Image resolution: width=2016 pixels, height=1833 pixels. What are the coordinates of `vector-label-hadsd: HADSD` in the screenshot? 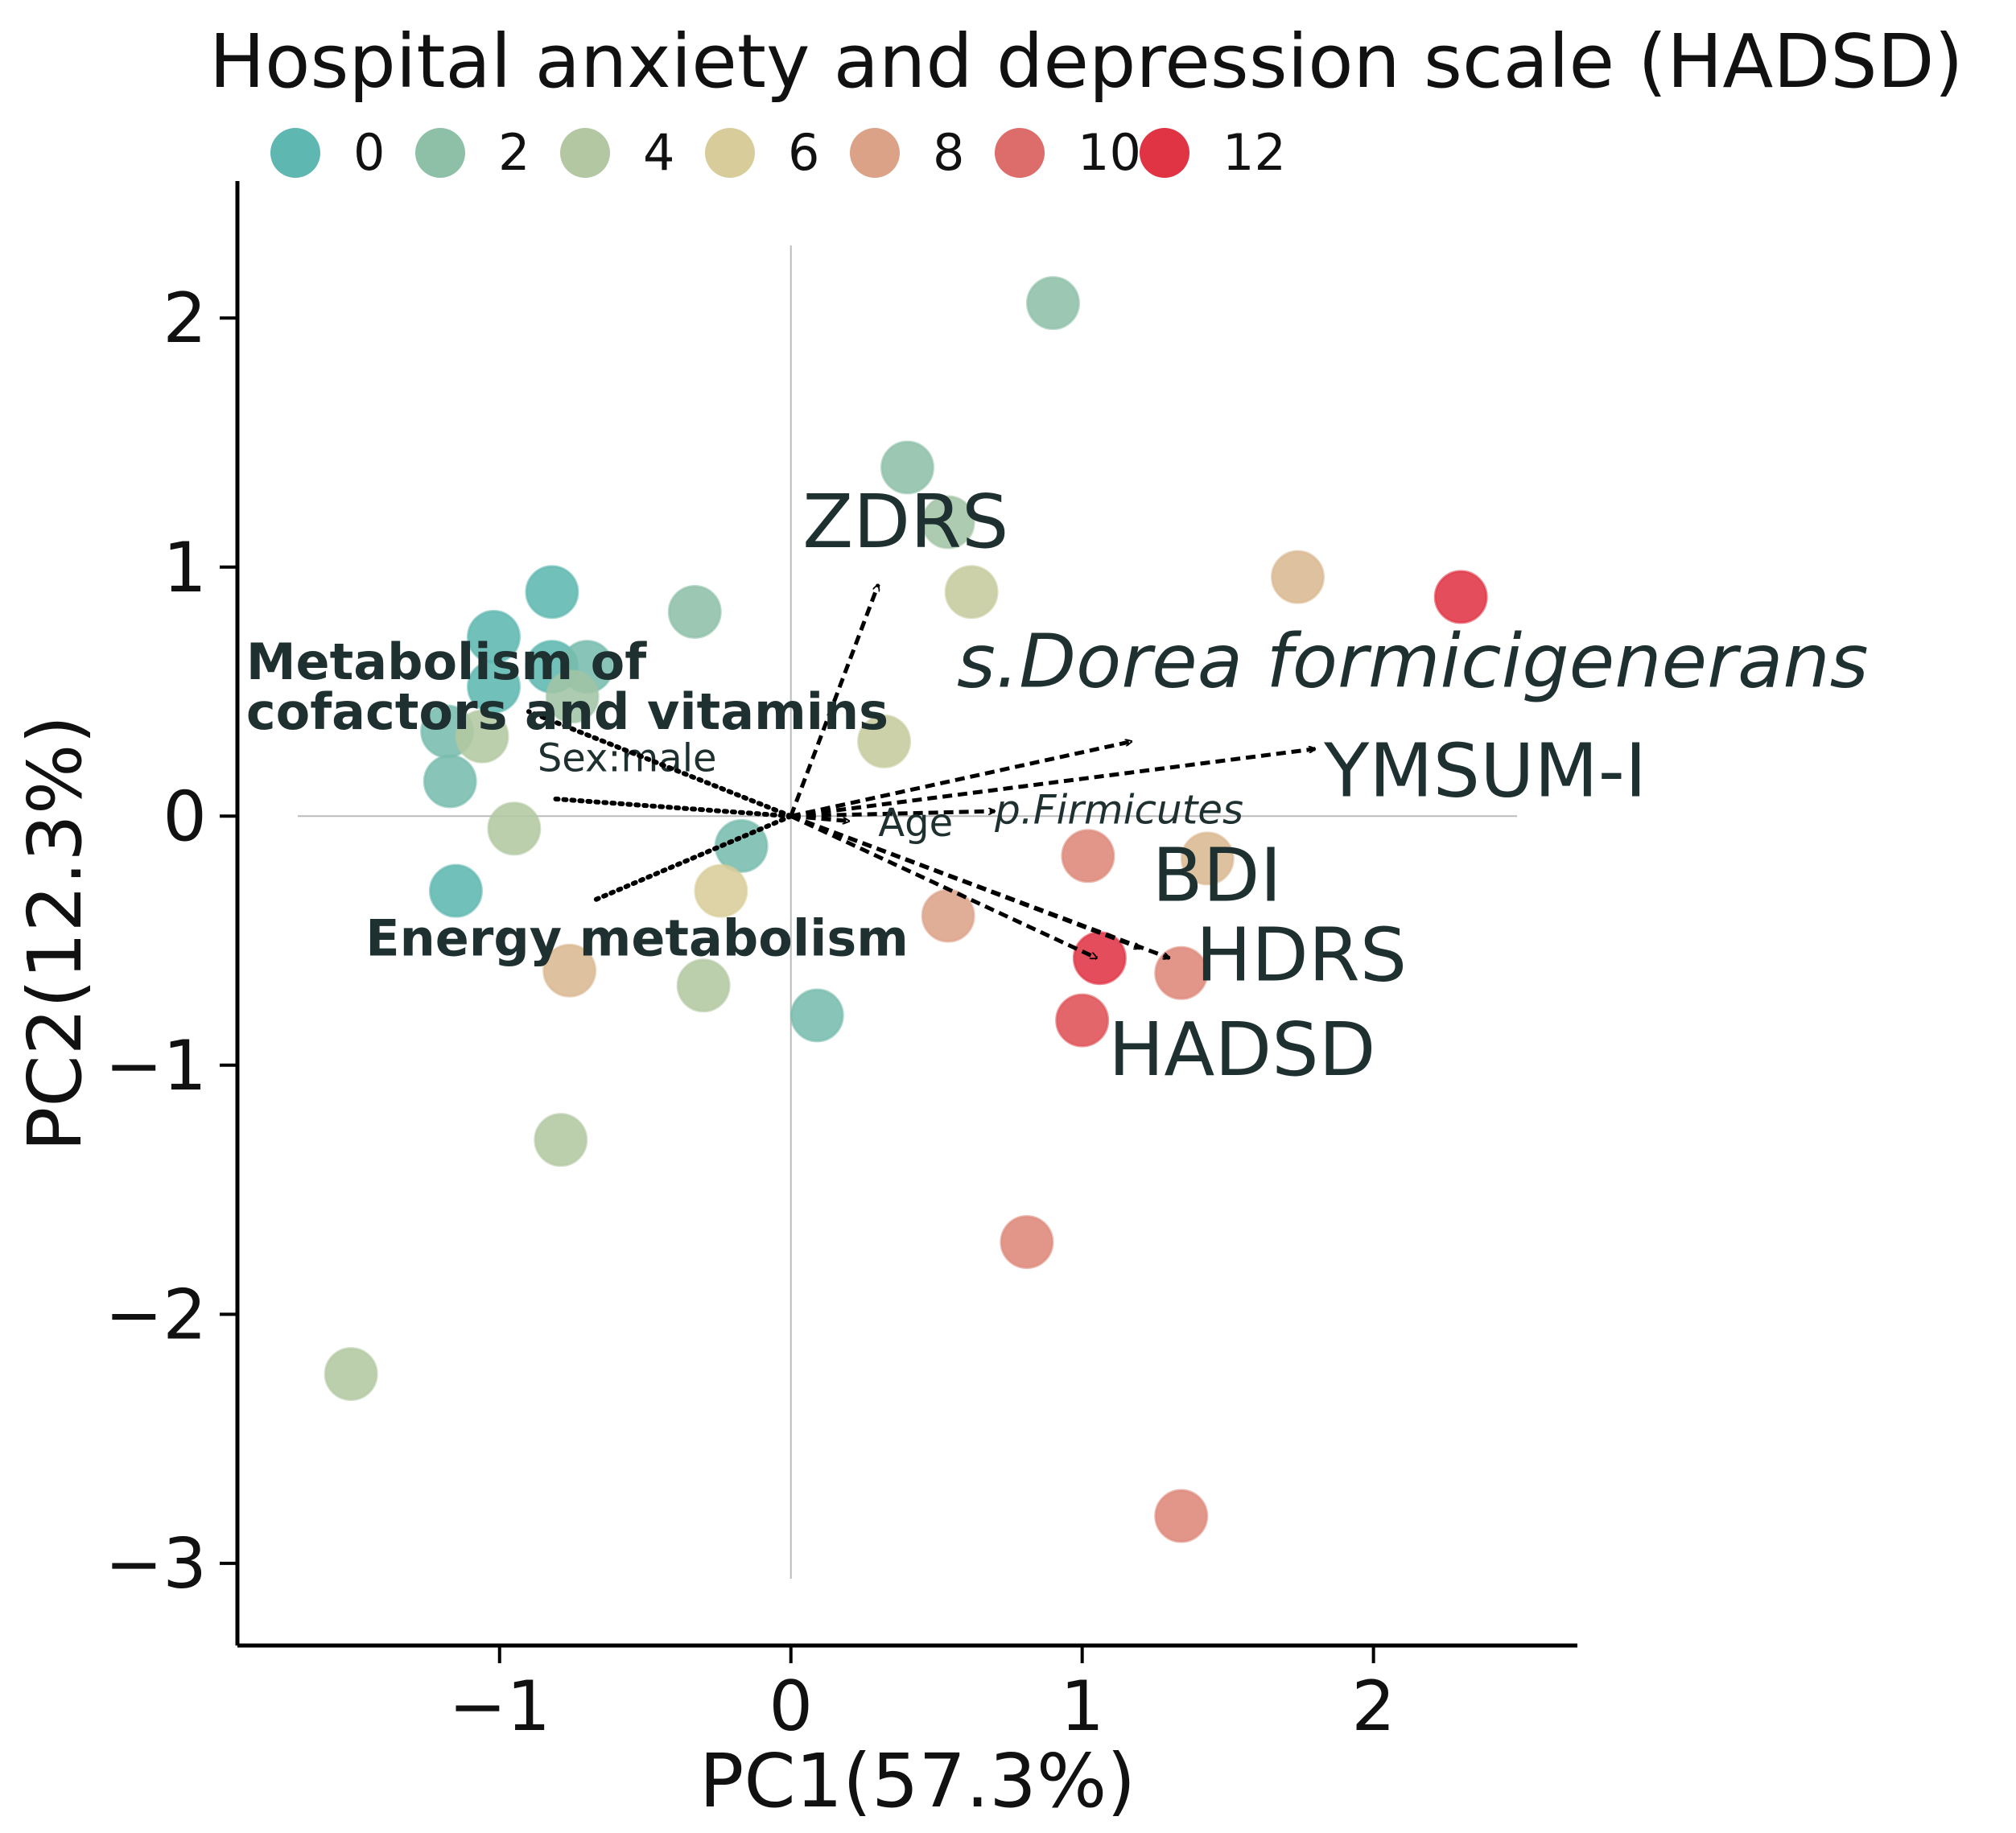 It's located at (1241, 1050).